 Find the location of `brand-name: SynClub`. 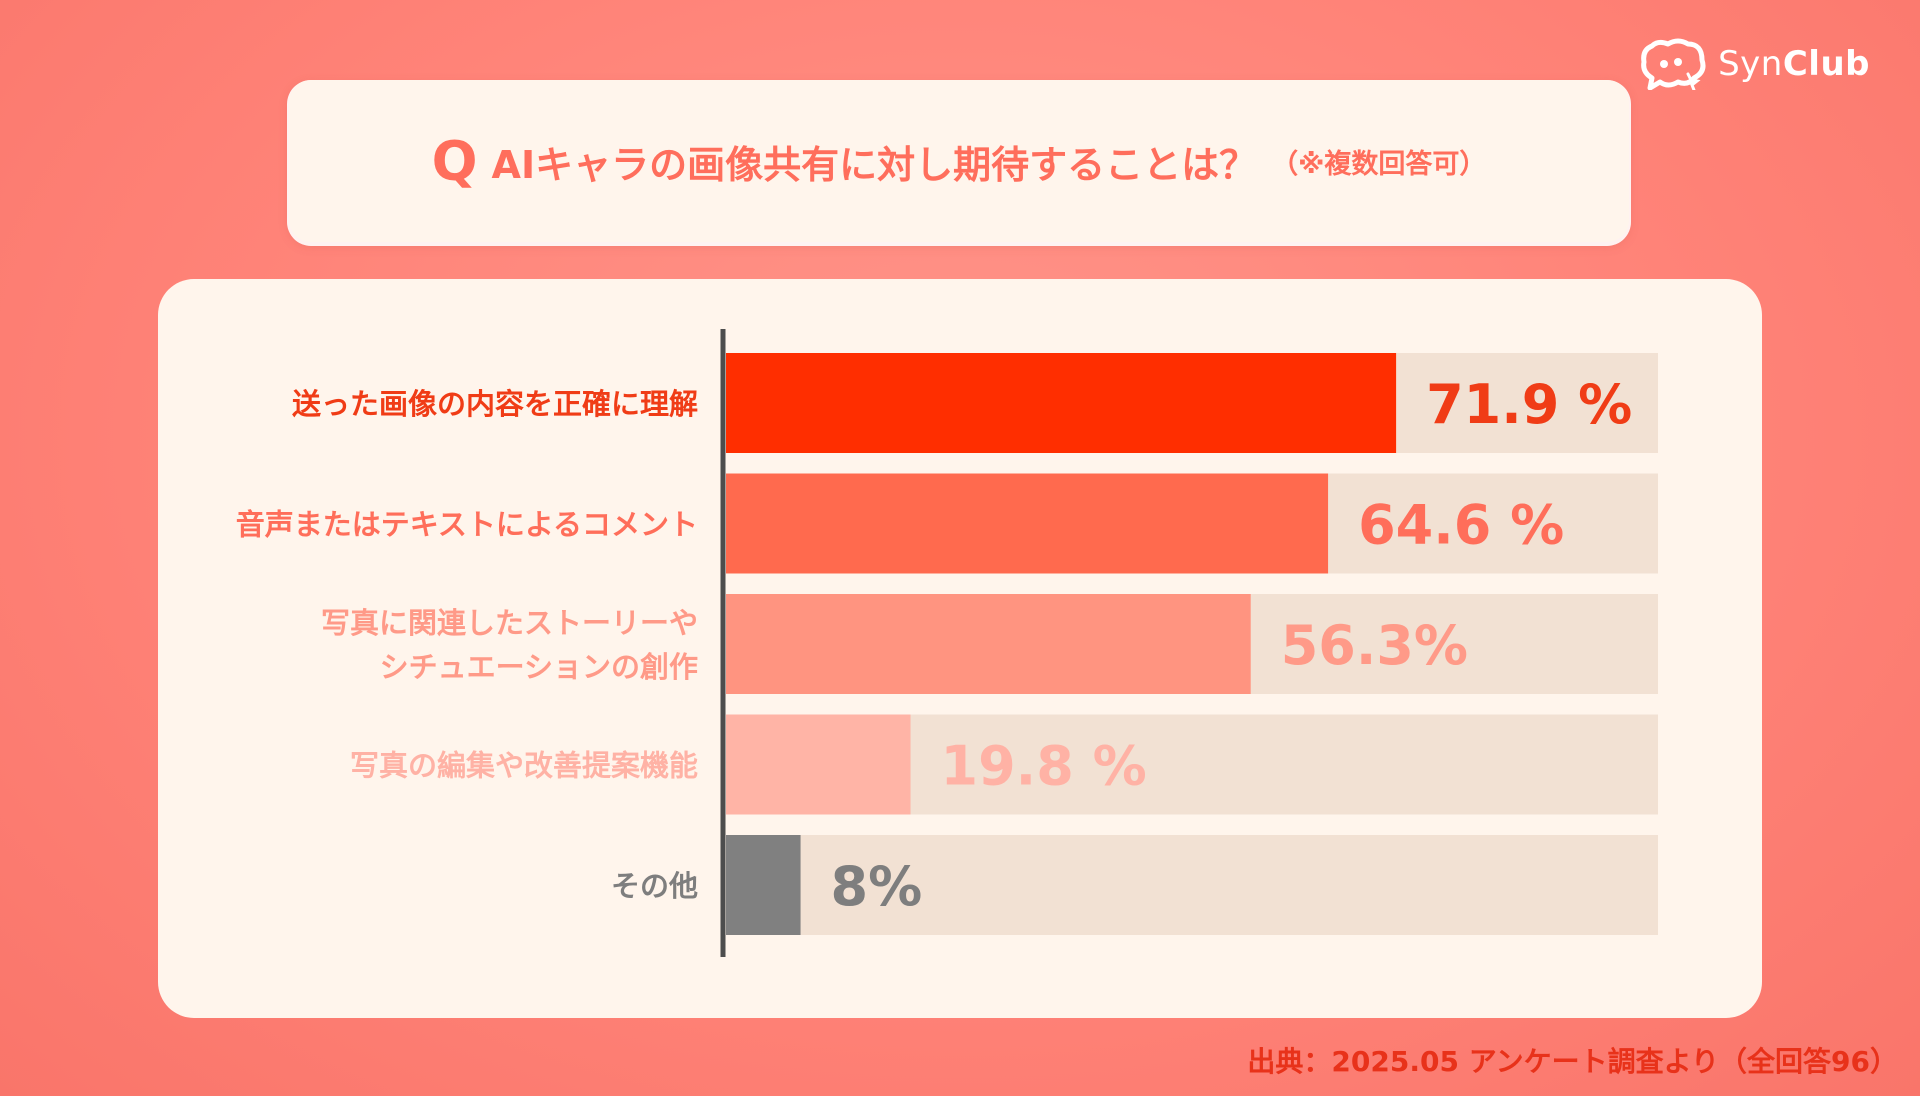

brand-name: SynClub is located at coordinates (1794, 64).